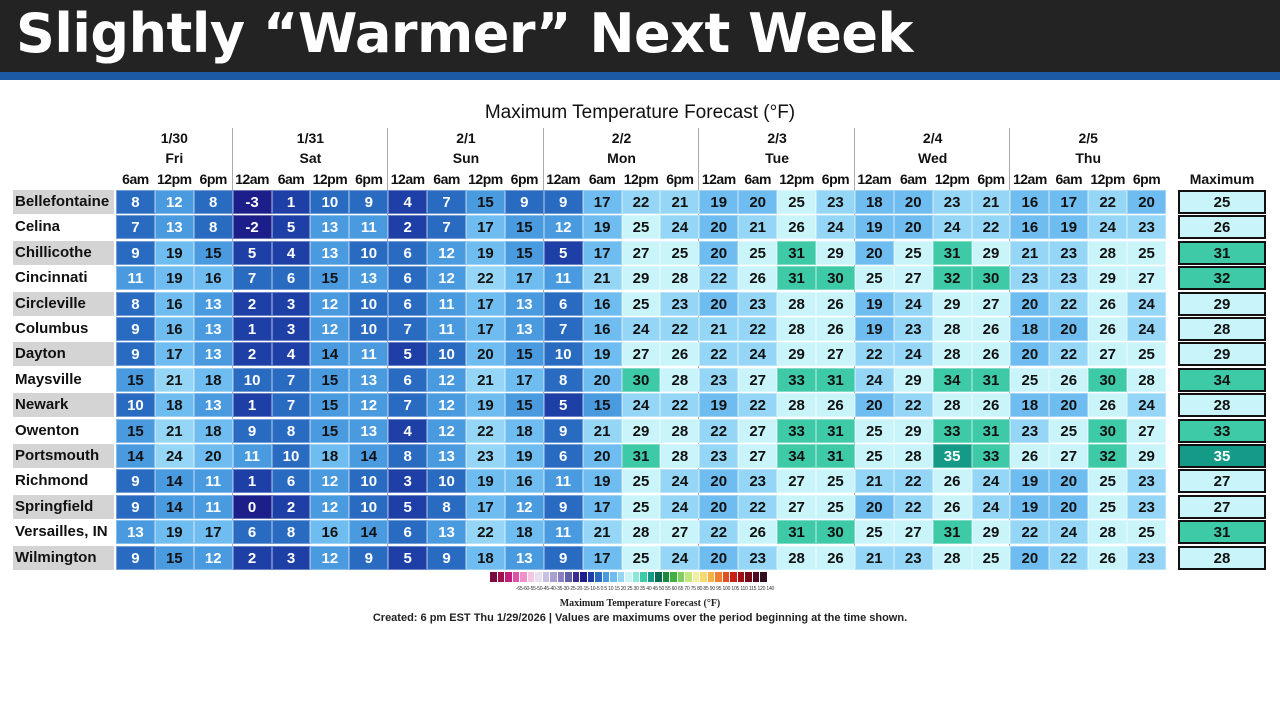 The width and height of the screenshot is (1280, 720). I want to click on maximum-cell: 28, so click(1222, 557).